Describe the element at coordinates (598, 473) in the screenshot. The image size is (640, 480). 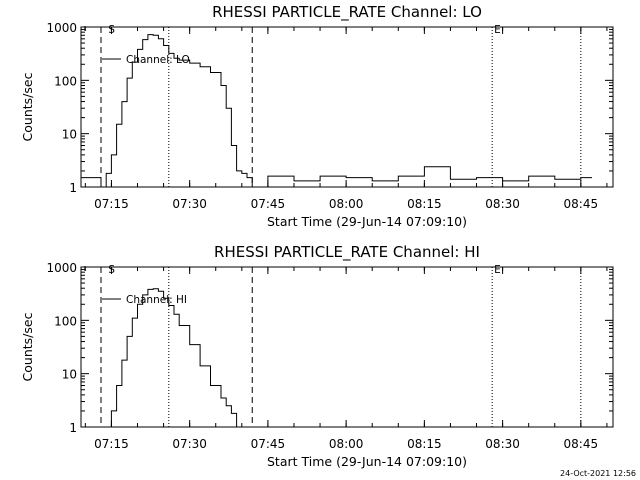
I see `timestamp-label: 24-Oct-2021 12:56` at that location.